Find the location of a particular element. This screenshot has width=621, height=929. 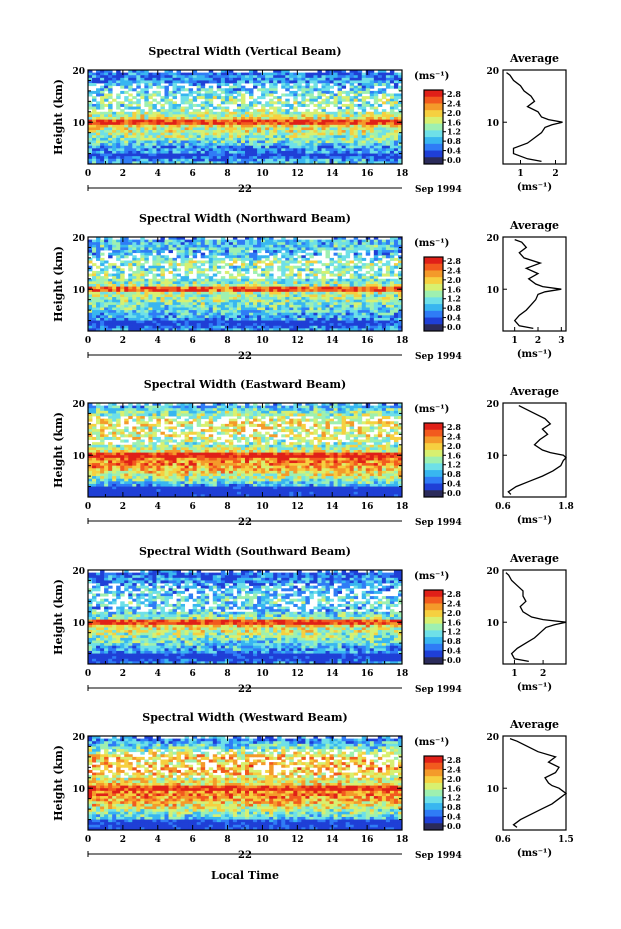

colorbar: (ms⁻¹) 2.82.42.01.61.20.80.40.0 is located at coordinates (437, 285).